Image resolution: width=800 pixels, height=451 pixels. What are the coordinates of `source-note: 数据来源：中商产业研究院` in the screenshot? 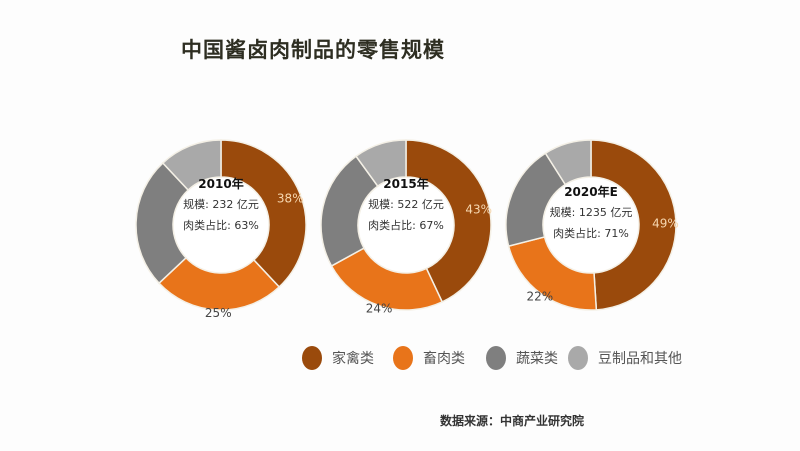 It's located at (512, 421).